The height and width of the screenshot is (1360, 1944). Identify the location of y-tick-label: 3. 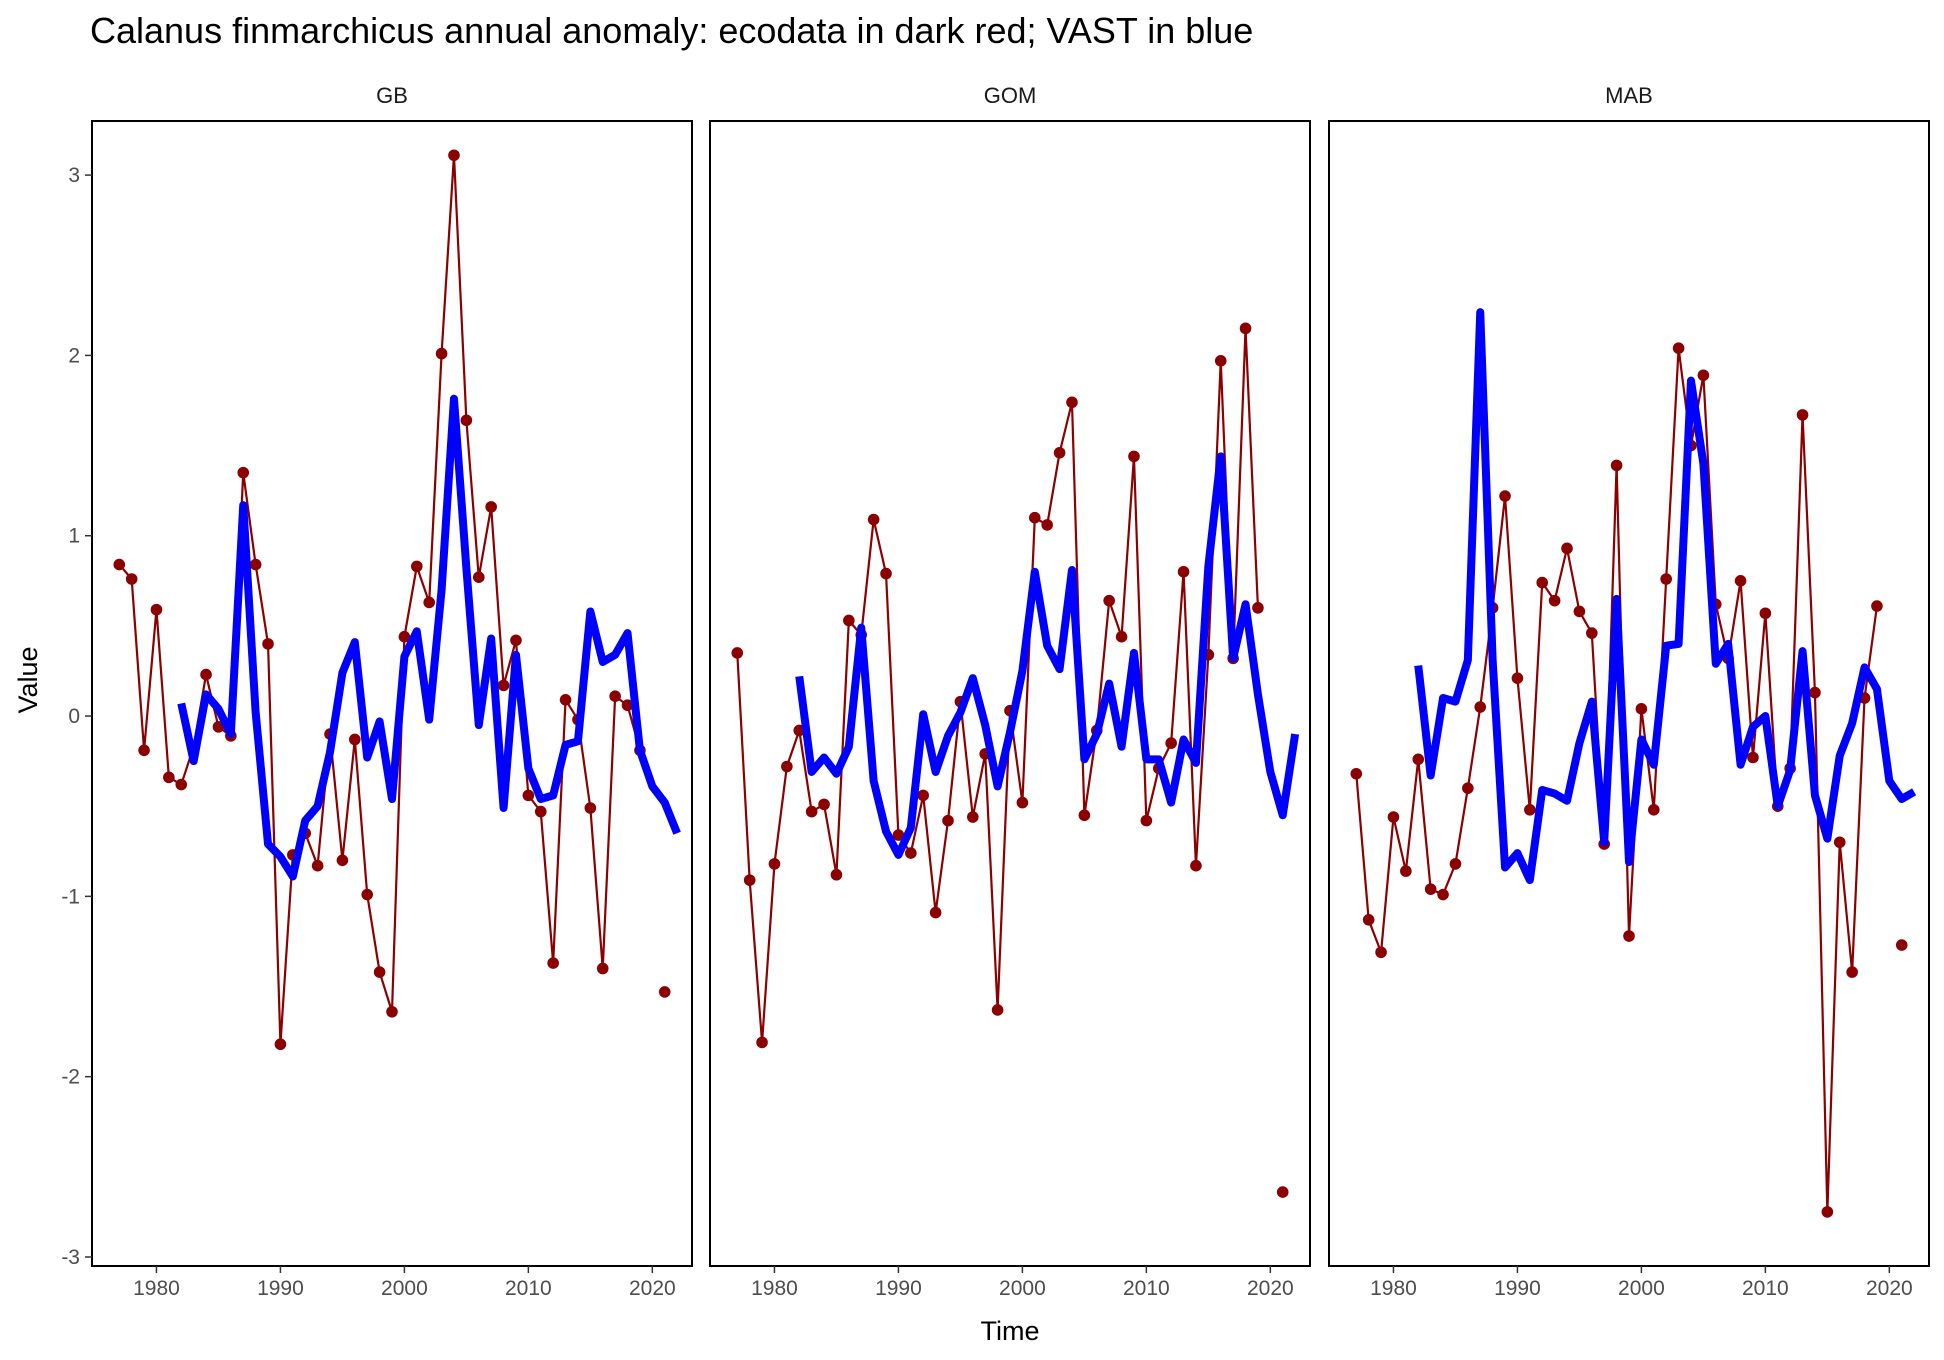
(74, 175).